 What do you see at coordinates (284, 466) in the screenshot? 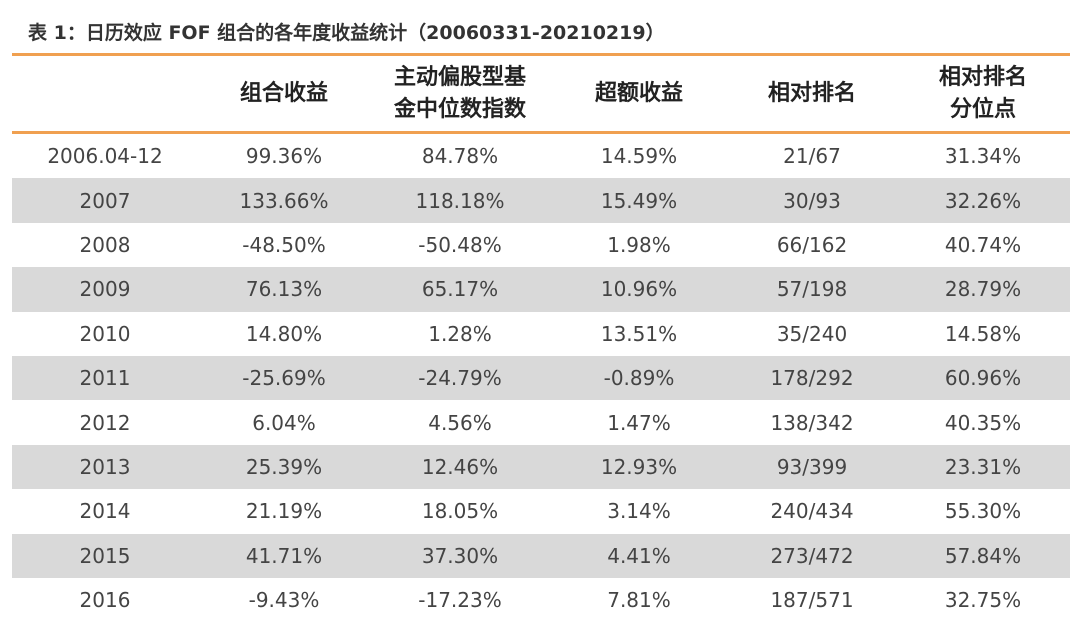
I see `cell-portfolio-return: 25.39%` at bounding box center [284, 466].